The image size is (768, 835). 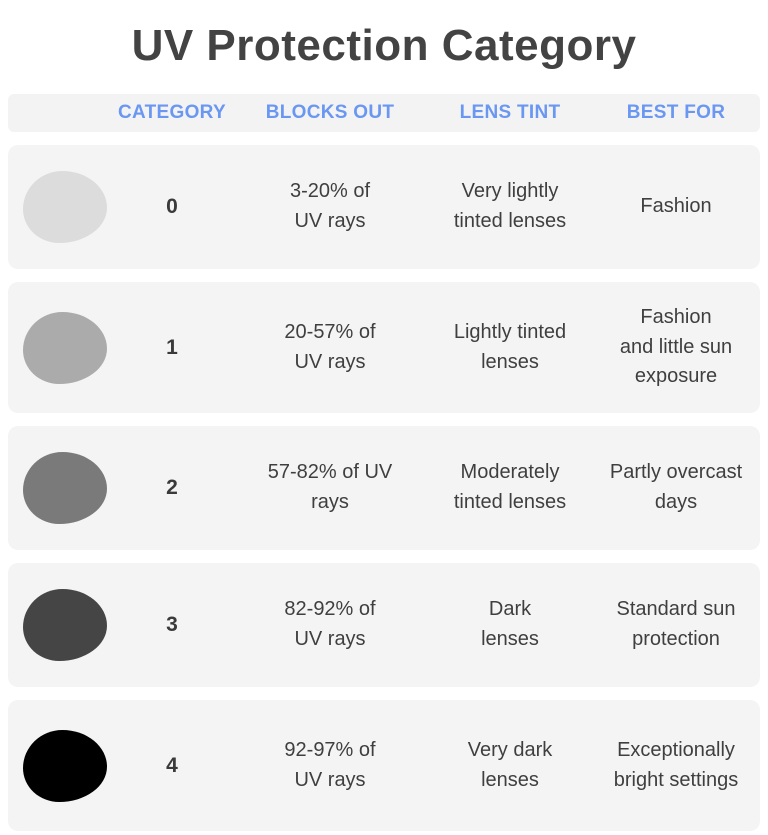 I want to click on blocks-out-value: 92-97% of UV rays, so click(x=330, y=764).